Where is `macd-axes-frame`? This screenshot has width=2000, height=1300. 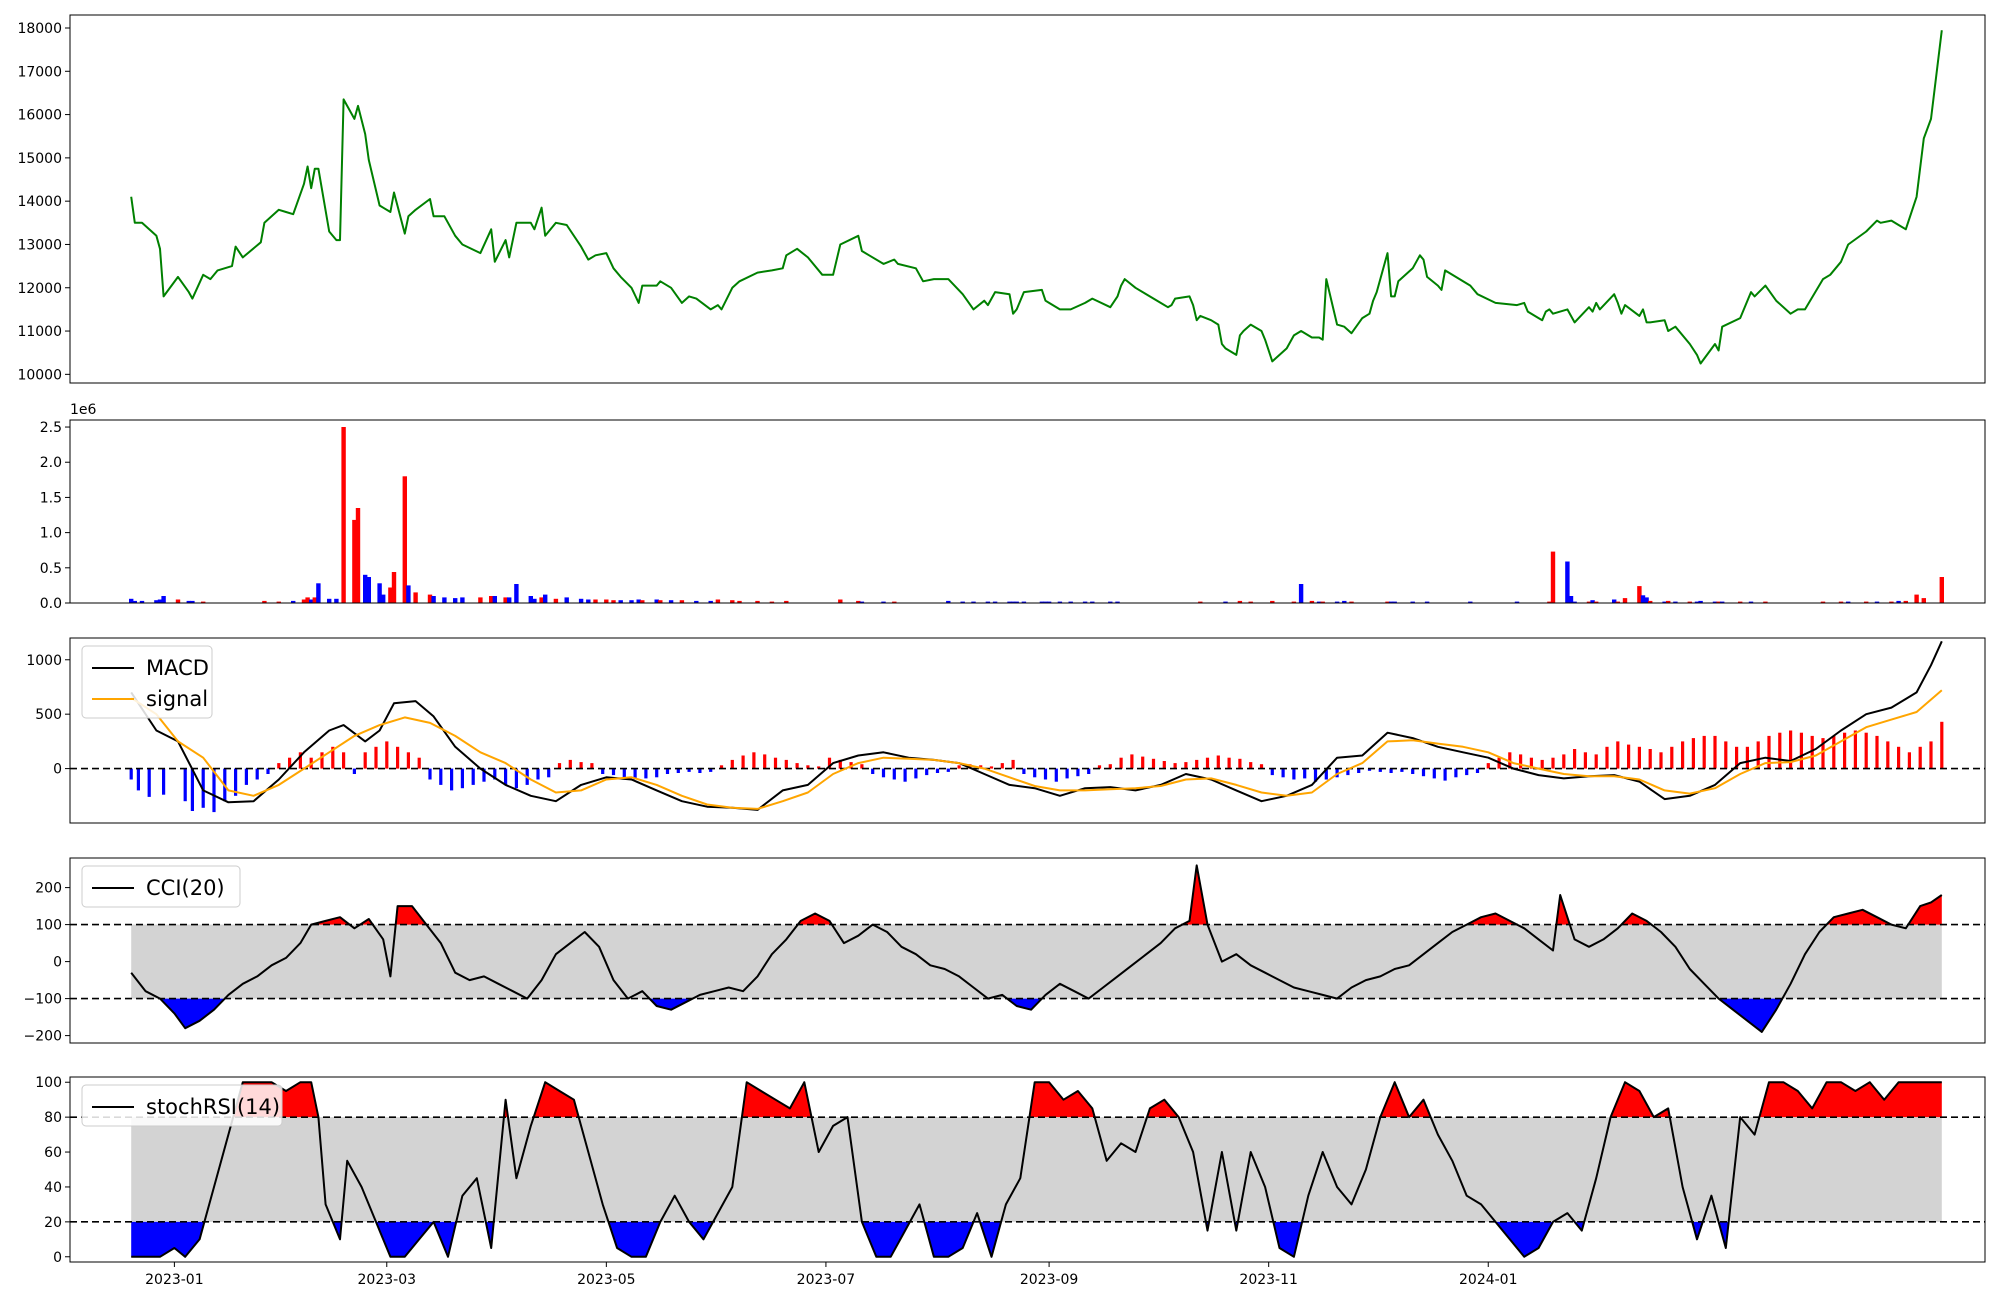 macd-axes-frame is located at coordinates (1027, 730).